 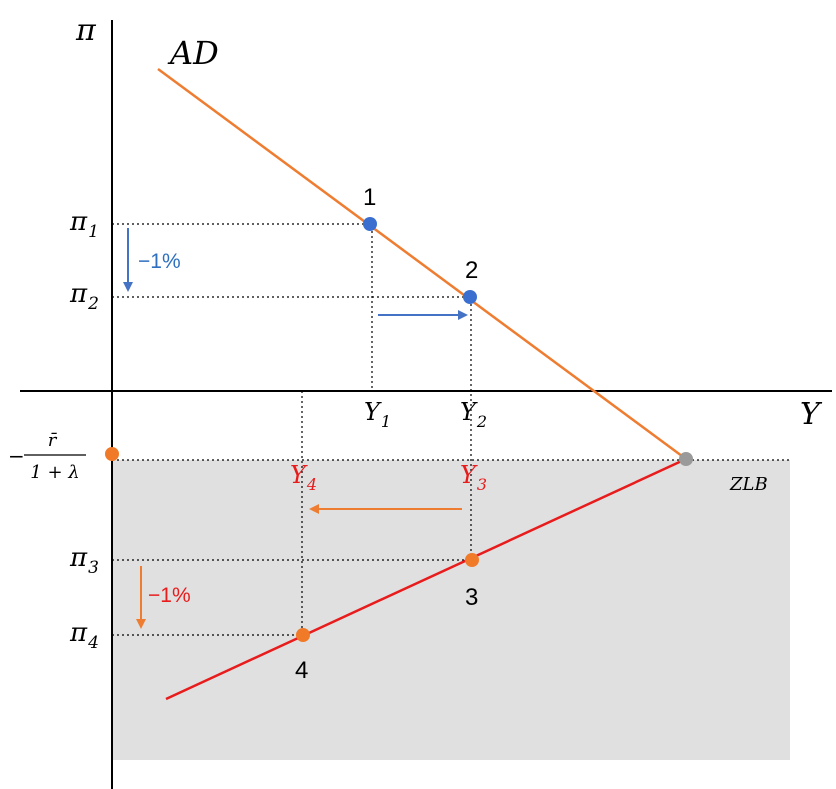 I want to click on zlb-intercept-point, so click(x=112, y=454).